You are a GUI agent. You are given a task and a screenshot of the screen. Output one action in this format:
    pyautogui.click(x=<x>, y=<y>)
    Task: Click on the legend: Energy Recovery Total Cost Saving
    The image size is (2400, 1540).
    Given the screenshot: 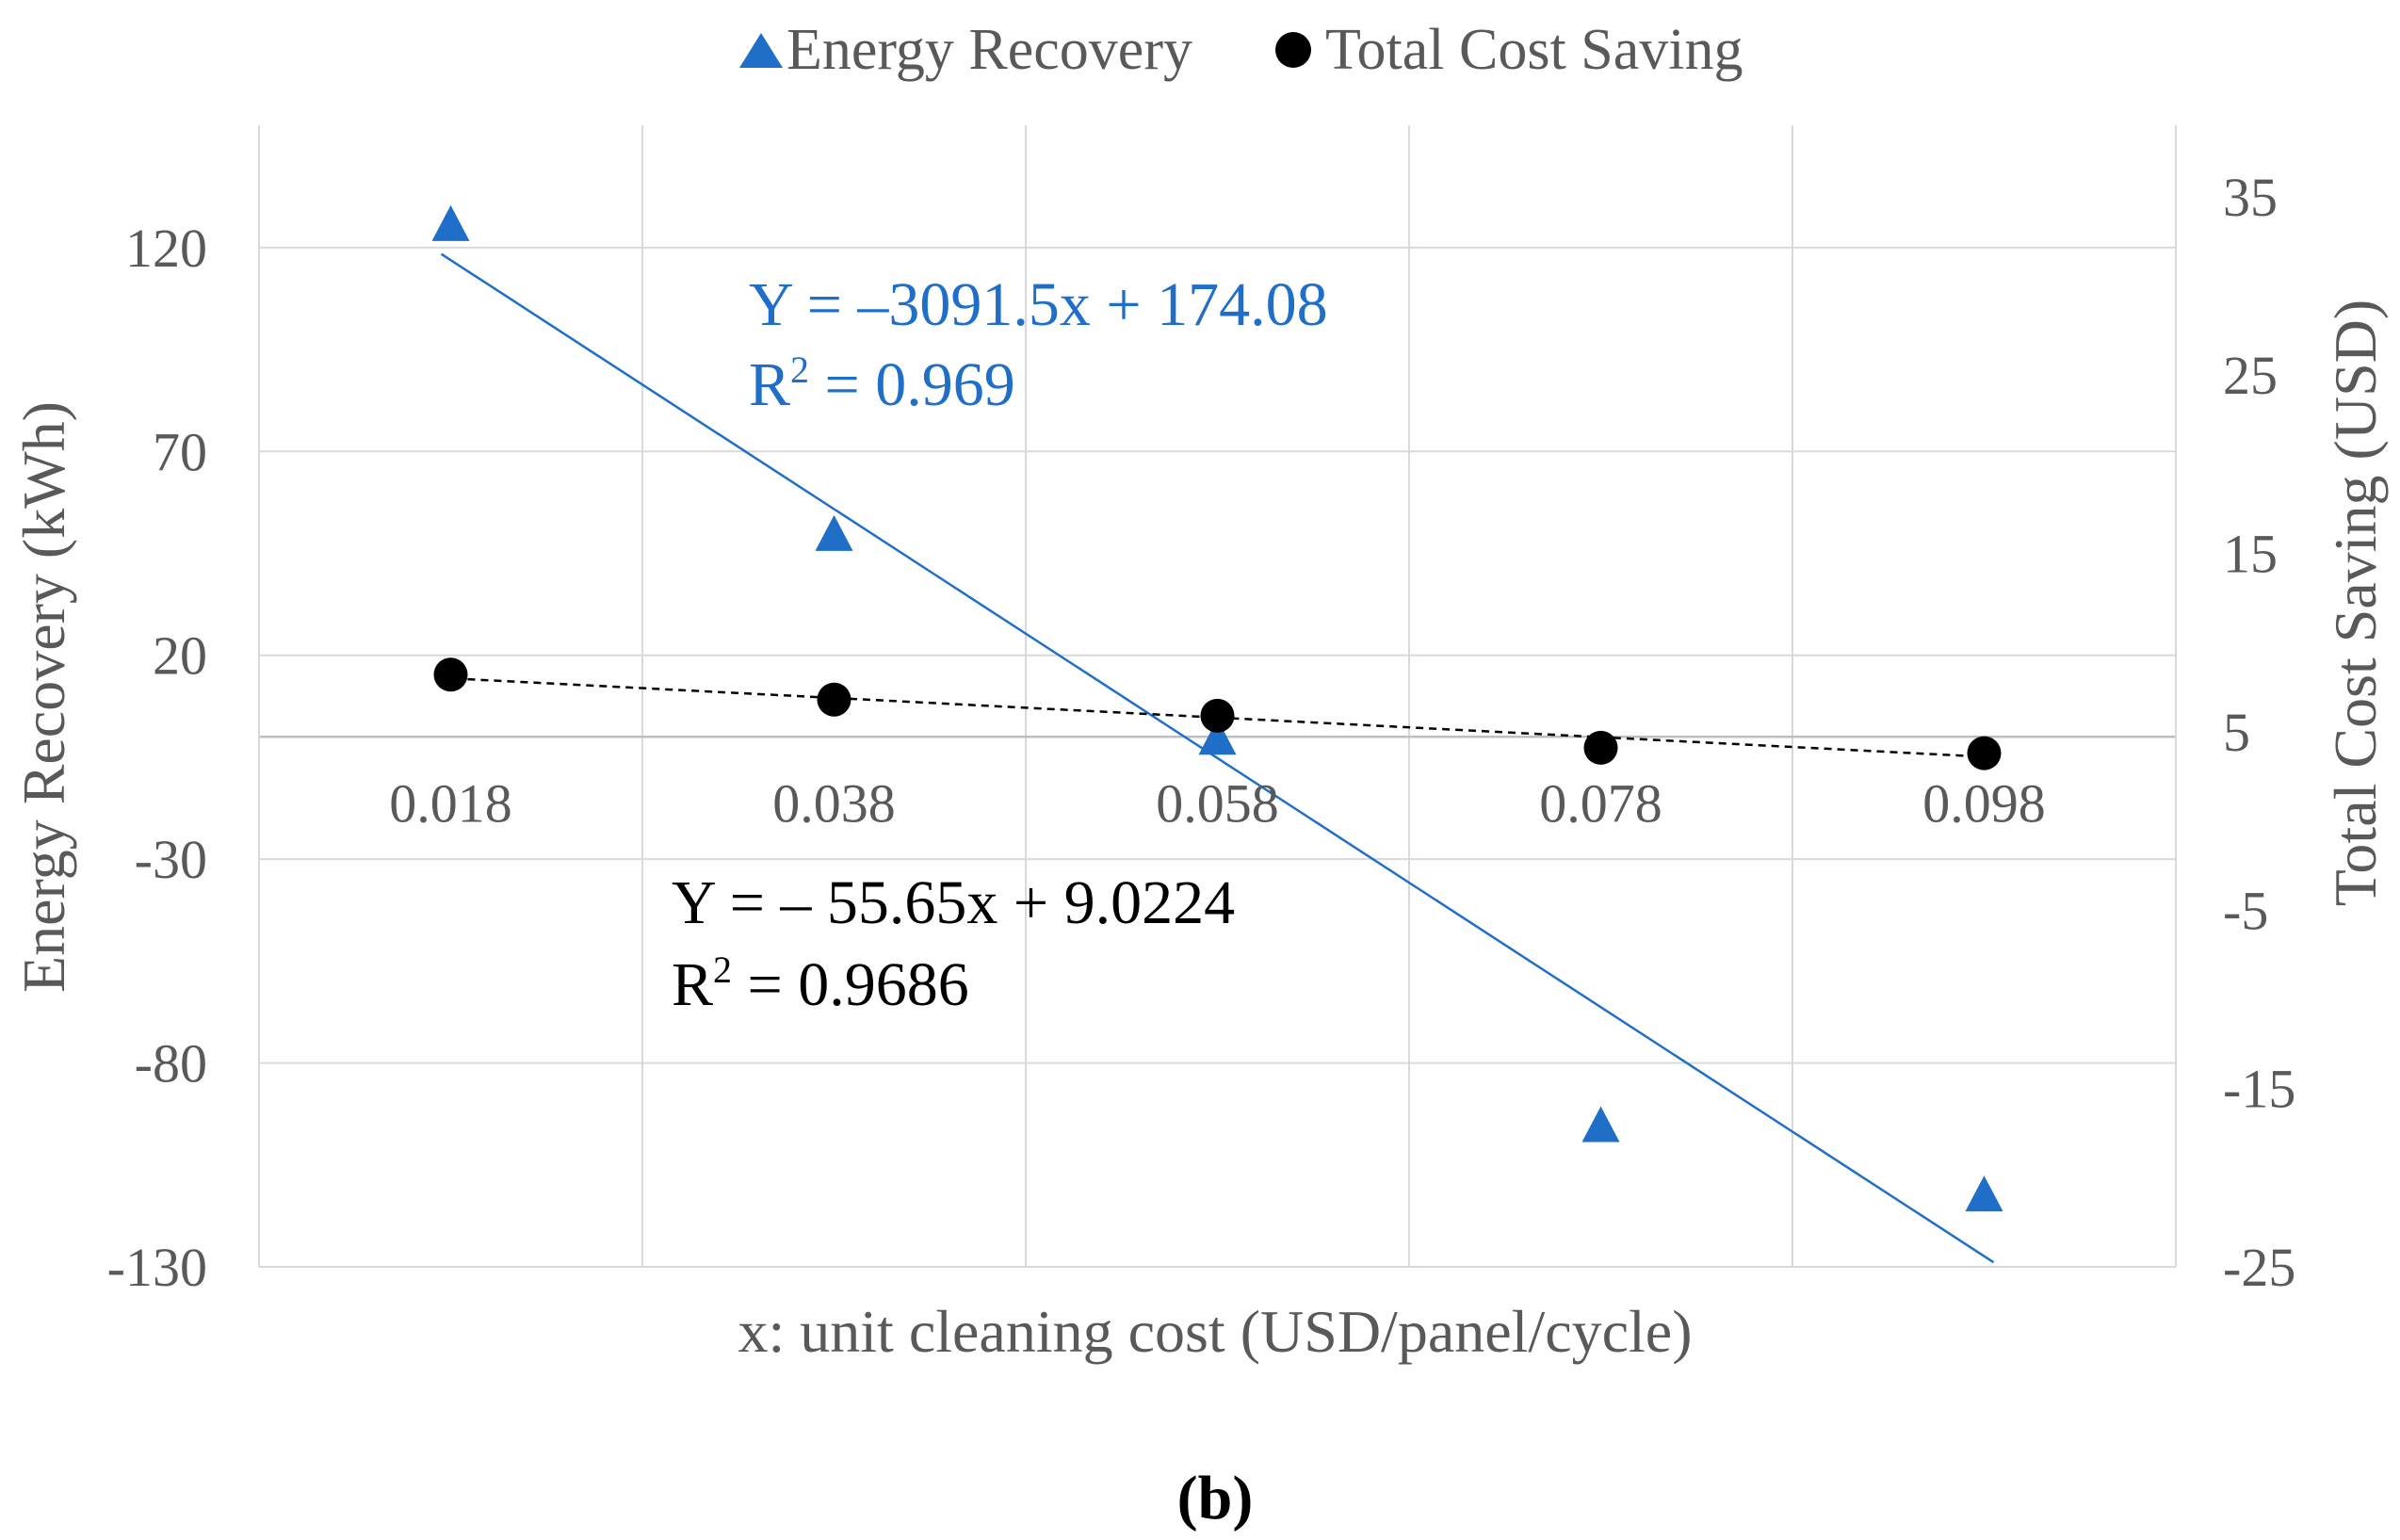 What is the action you would take?
    pyautogui.click(x=1241, y=50)
    